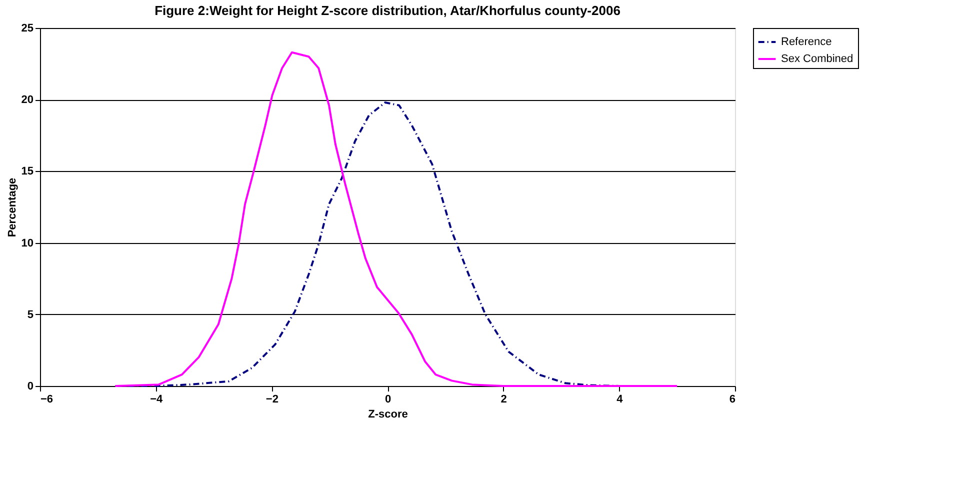 This screenshot has width=962, height=495. I want to click on y-tick-label: 5, so click(30, 314).